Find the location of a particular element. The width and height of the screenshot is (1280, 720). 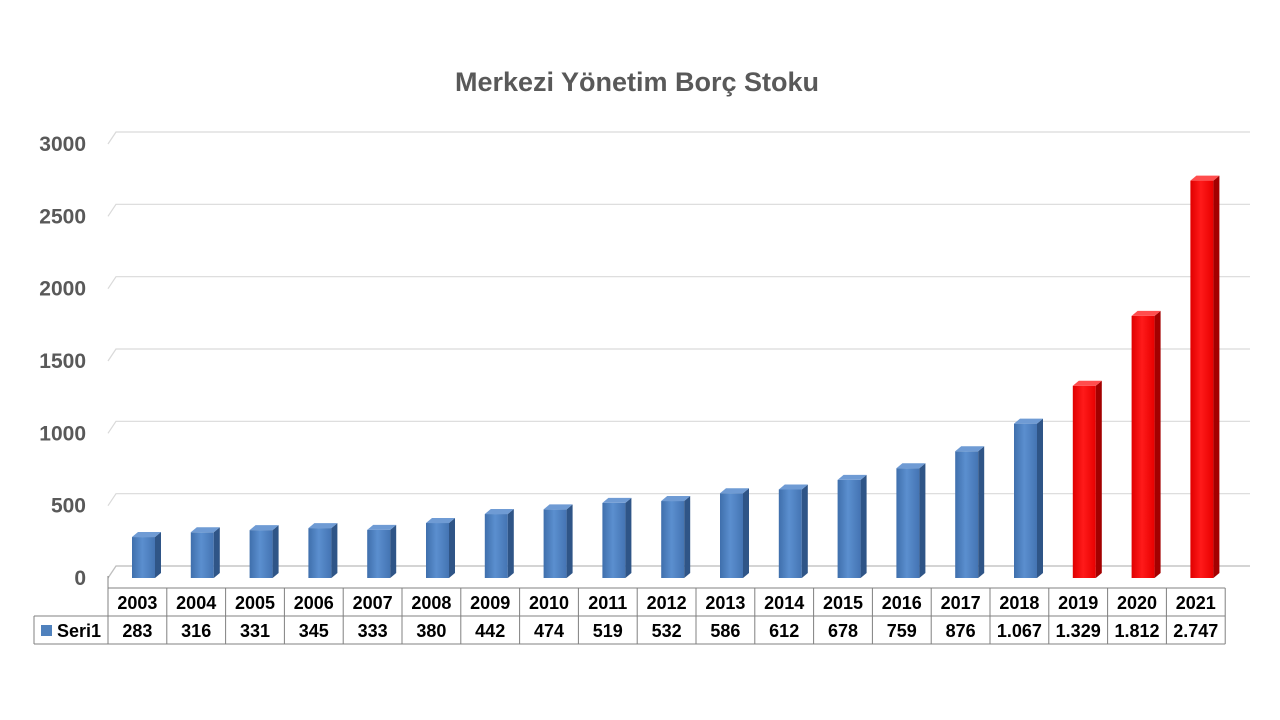

category-label: 2004 is located at coordinates (196, 603).